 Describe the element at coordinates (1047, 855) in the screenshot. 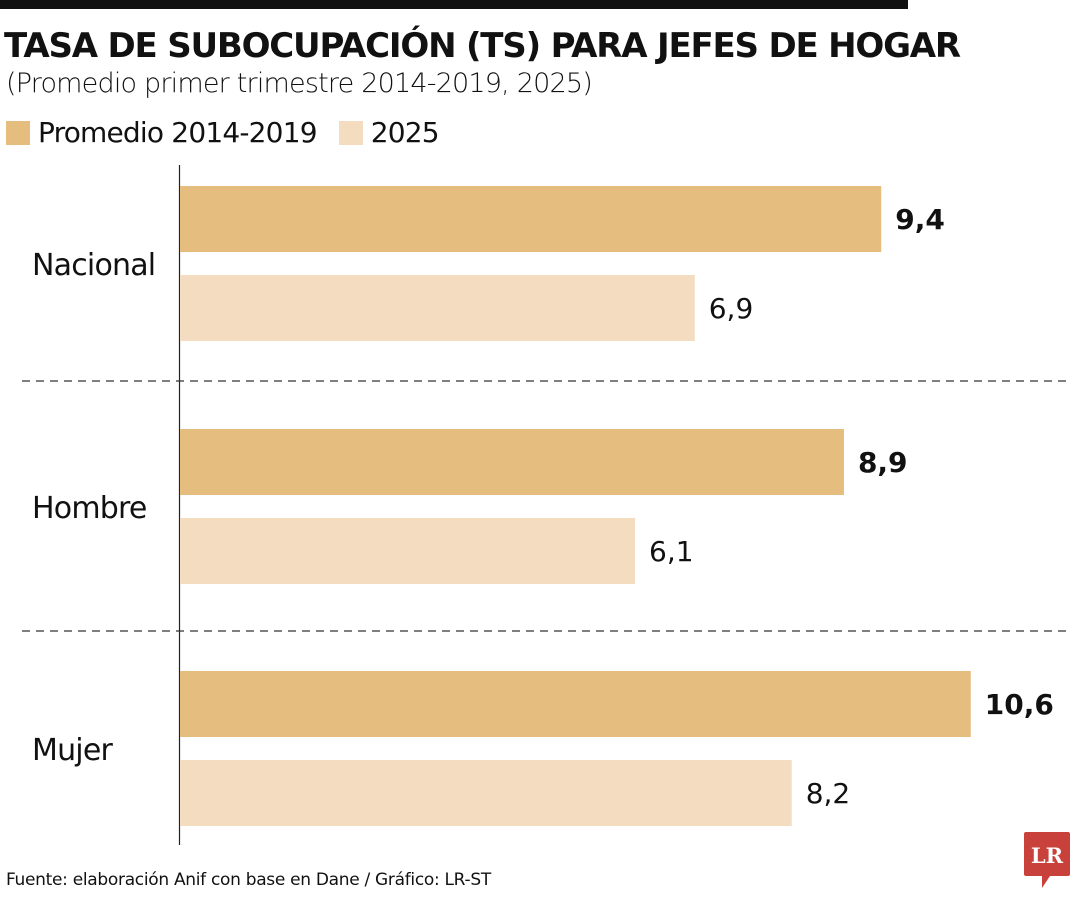

I see `svg-text: LR` at that location.